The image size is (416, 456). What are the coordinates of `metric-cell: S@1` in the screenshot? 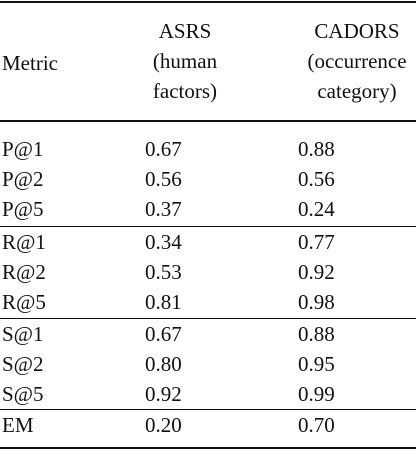 It's located at (23, 334).